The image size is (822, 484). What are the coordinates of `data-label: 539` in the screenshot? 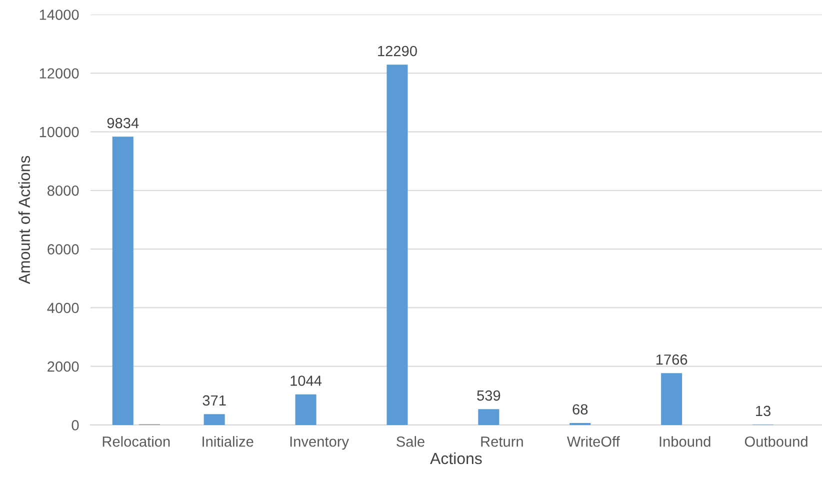 It's located at (488, 395).